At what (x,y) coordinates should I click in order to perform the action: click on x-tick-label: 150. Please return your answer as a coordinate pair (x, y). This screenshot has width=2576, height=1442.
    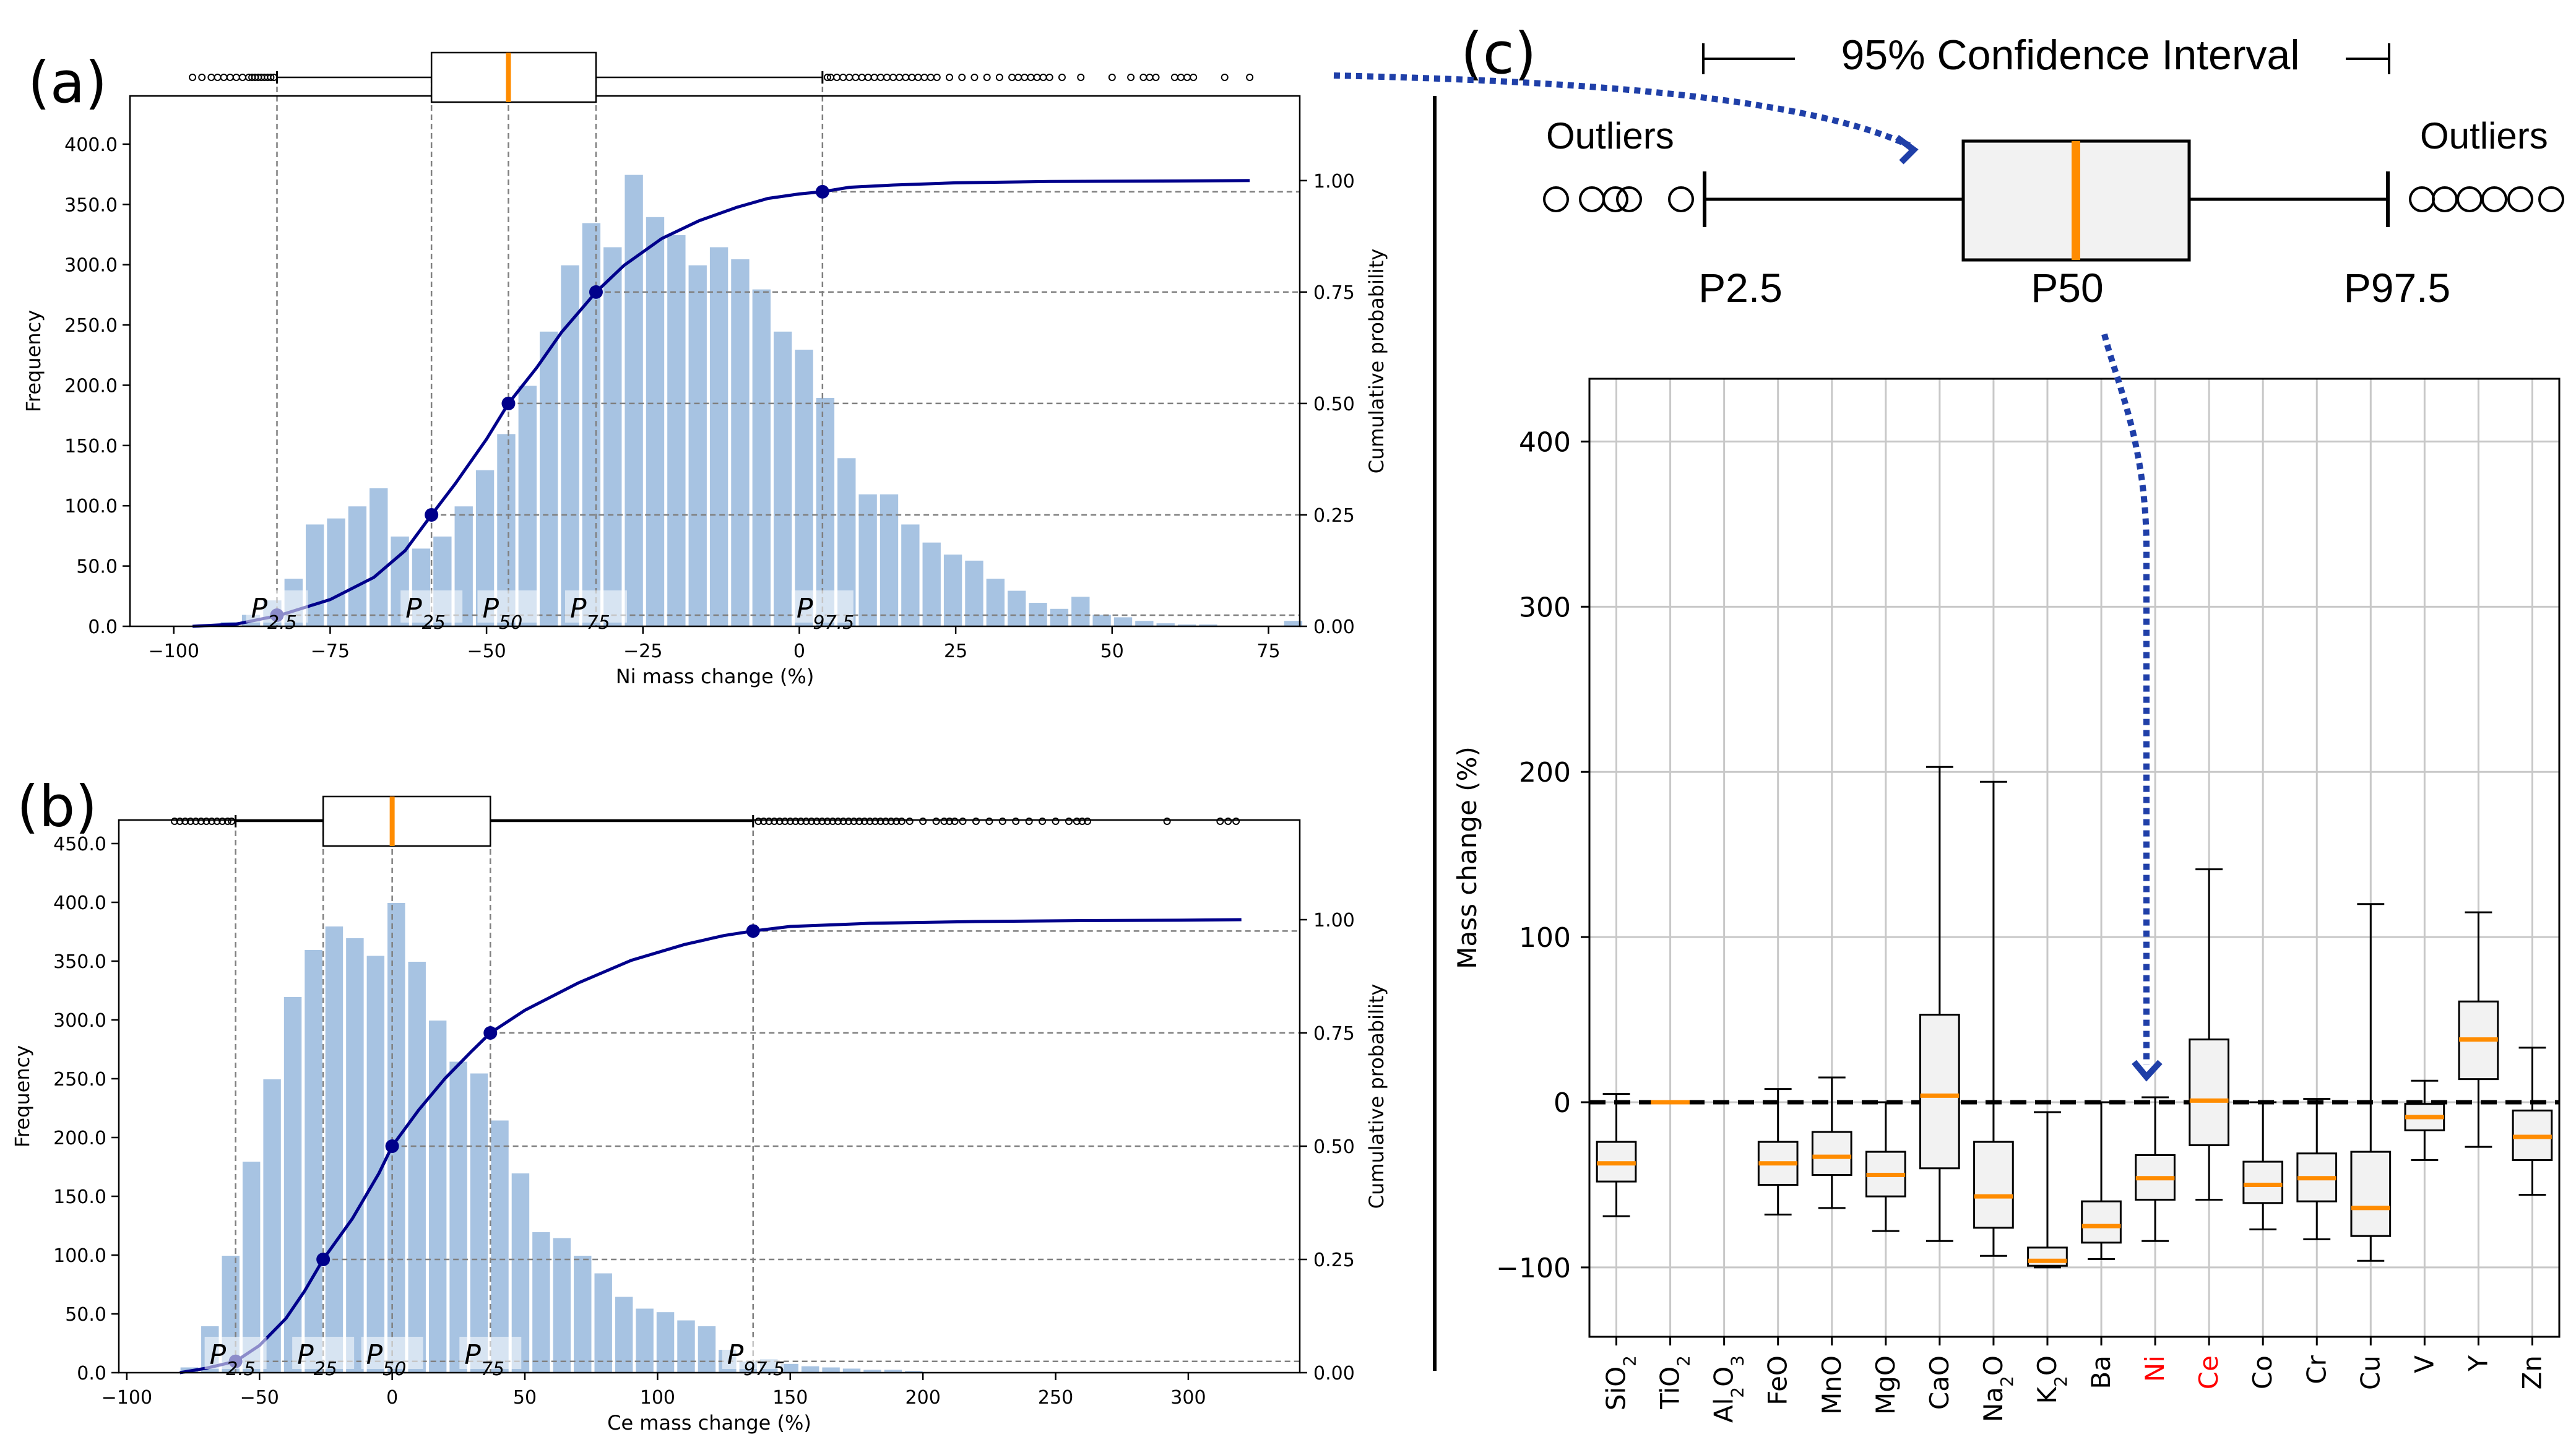
    Looking at the image, I should click on (790, 1398).